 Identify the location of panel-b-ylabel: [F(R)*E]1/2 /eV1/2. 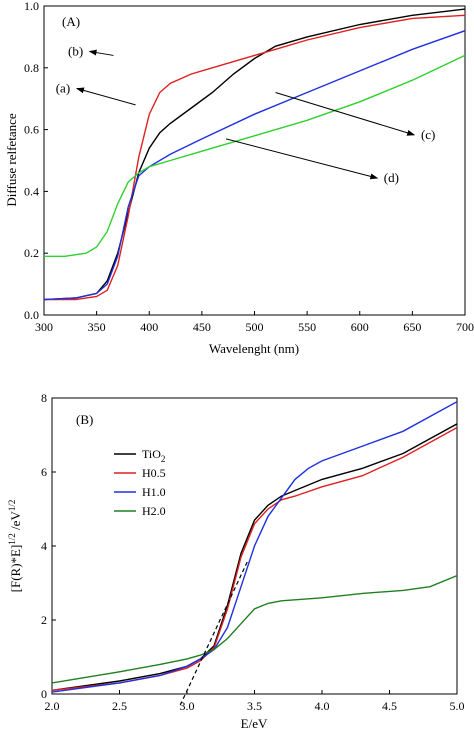
(15, 546).